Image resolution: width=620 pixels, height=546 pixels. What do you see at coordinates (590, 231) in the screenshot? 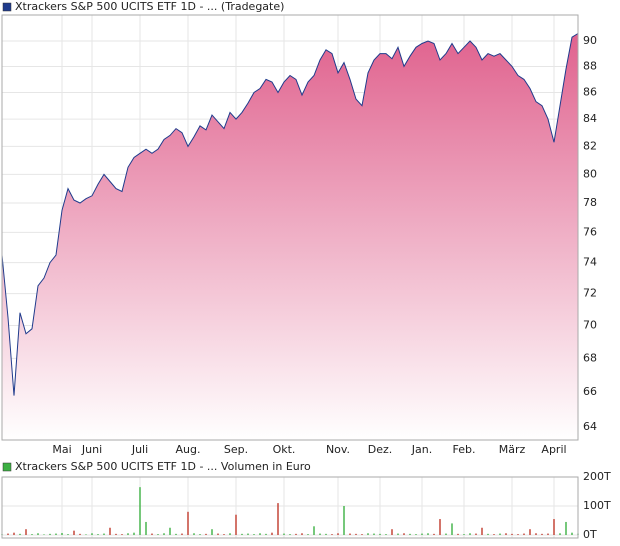
I see `y-tick-label: 76` at bounding box center [590, 231].